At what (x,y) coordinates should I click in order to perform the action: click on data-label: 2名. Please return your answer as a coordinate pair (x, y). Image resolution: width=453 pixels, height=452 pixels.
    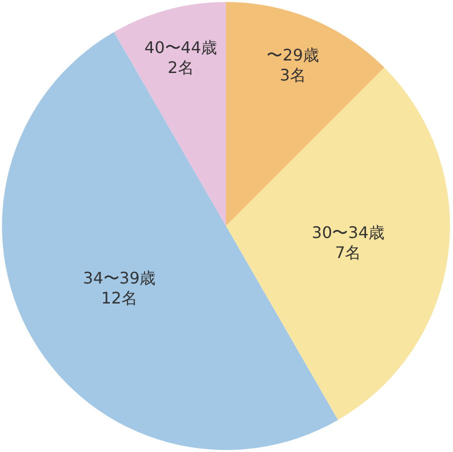
    Looking at the image, I should click on (181, 68).